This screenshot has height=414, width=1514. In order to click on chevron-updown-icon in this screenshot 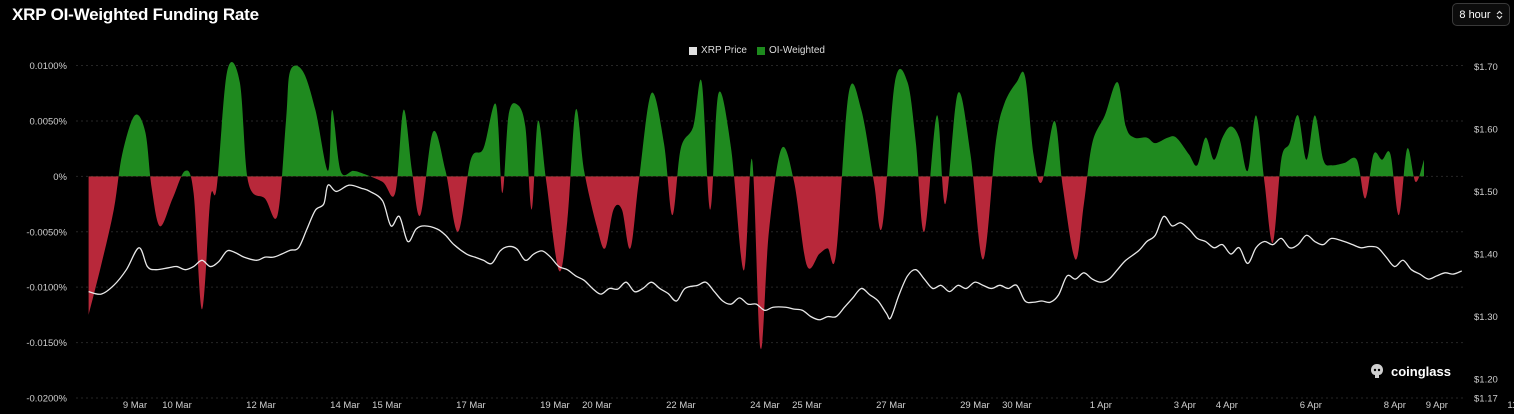, I will do `click(1499, 14)`.